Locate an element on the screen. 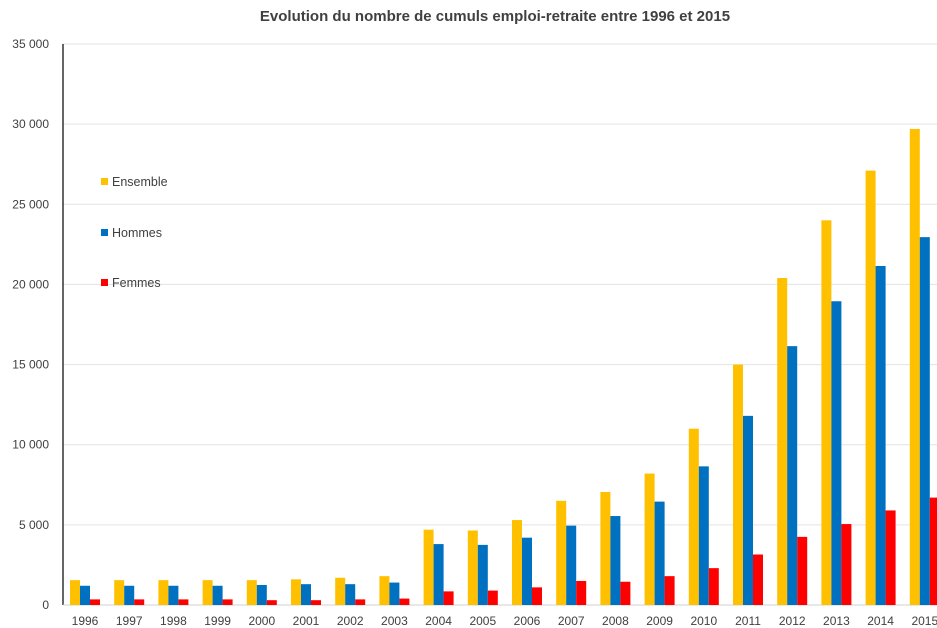 The image size is (937, 628). bar-ensemble-2001 is located at coordinates (296, 592).